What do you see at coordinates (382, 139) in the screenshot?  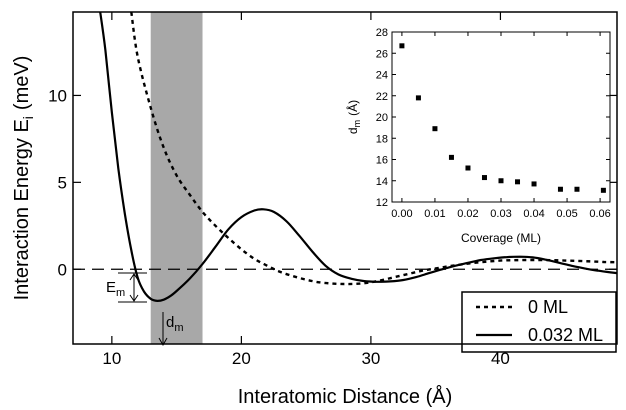 I see `inset-y-tick-label: 18` at bounding box center [382, 139].